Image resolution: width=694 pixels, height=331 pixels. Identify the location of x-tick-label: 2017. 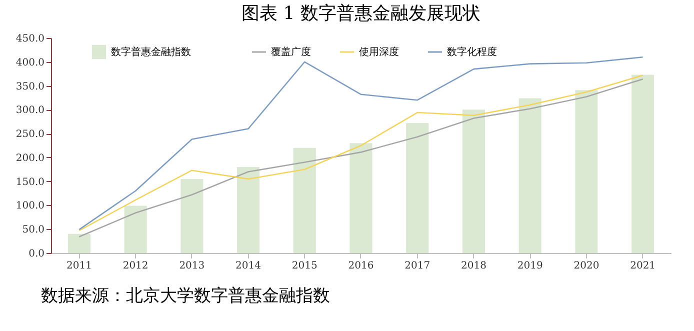
(417, 266).